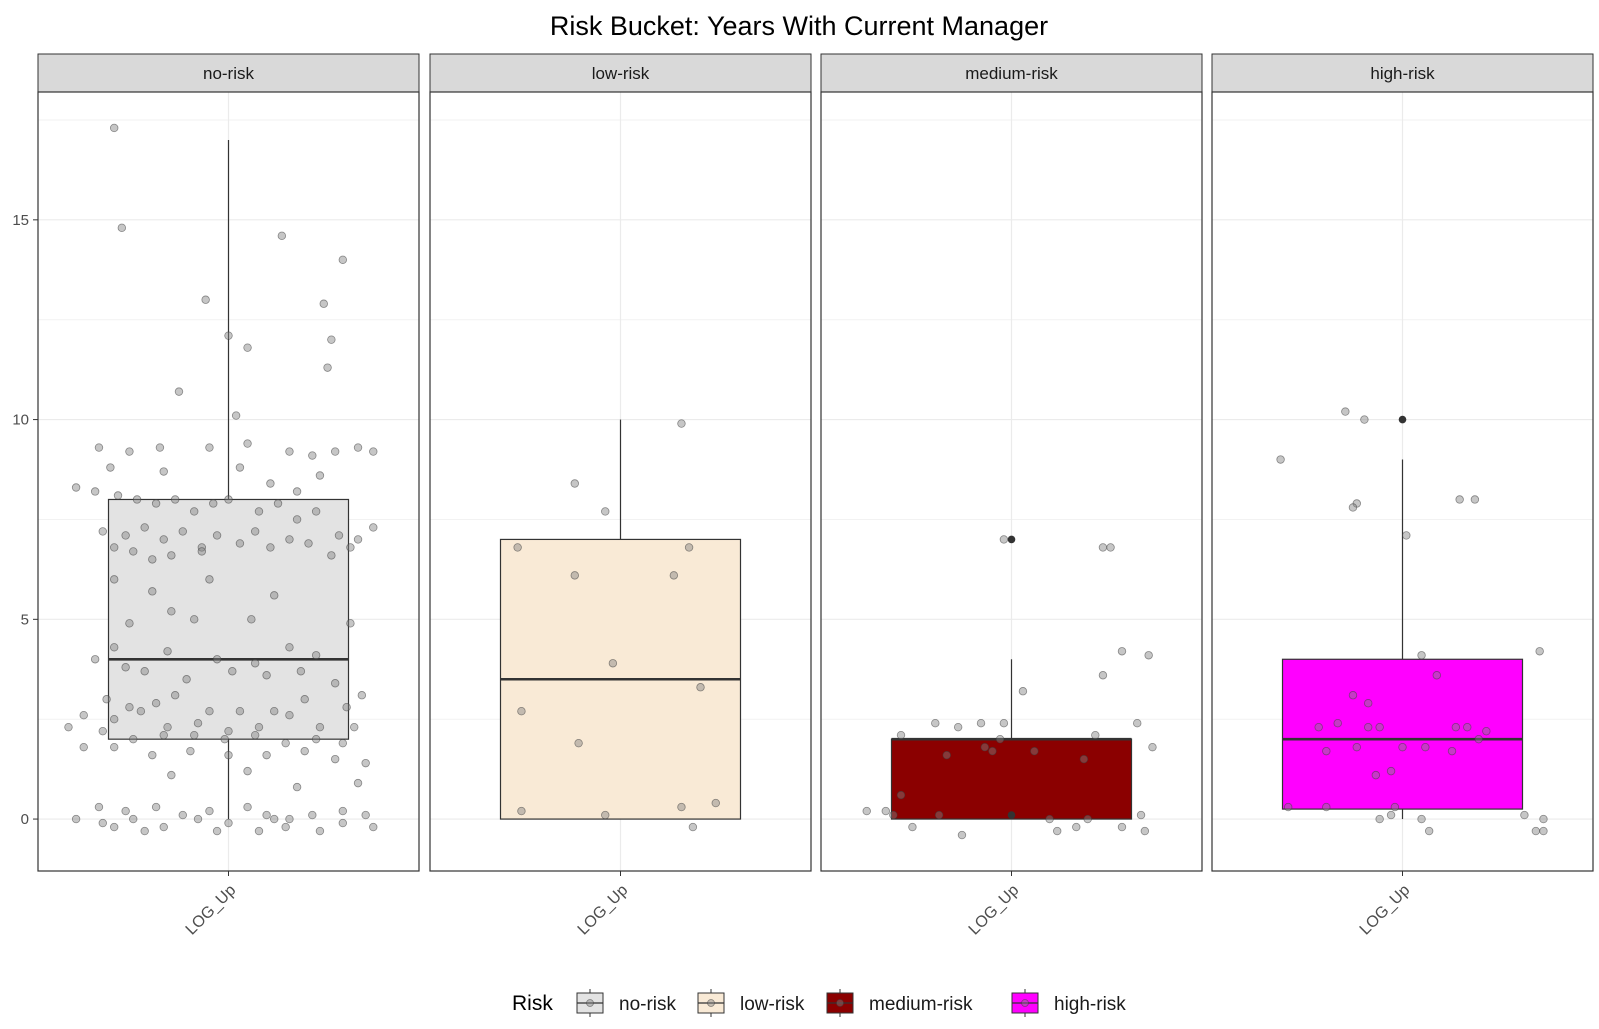 The height and width of the screenshot is (1029, 1599). Describe the element at coordinates (1025, 1003) in the screenshot. I see `legend-key-high-risk` at that location.